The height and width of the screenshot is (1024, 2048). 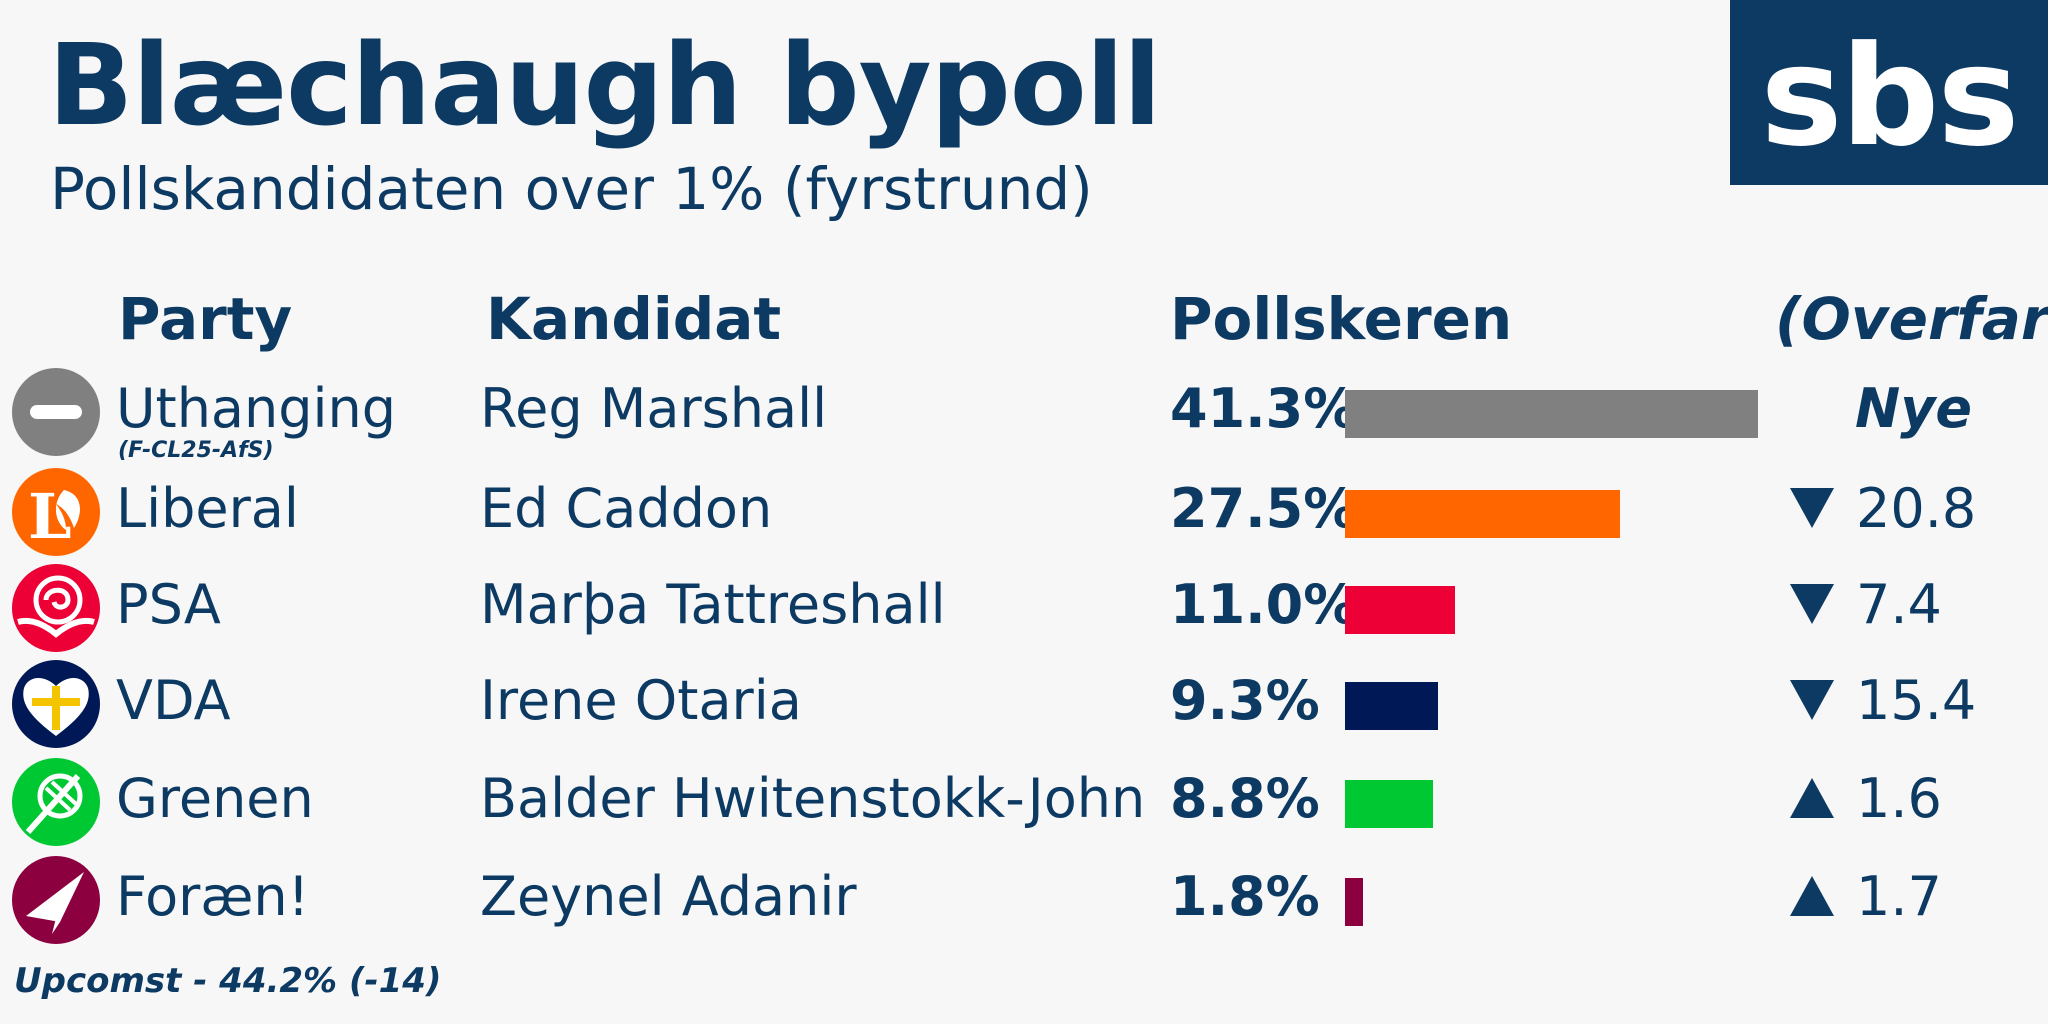 What do you see at coordinates (1899, 798) in the screenshot?
I see `change-text: 1.6` at bounding box center [1899, 798].